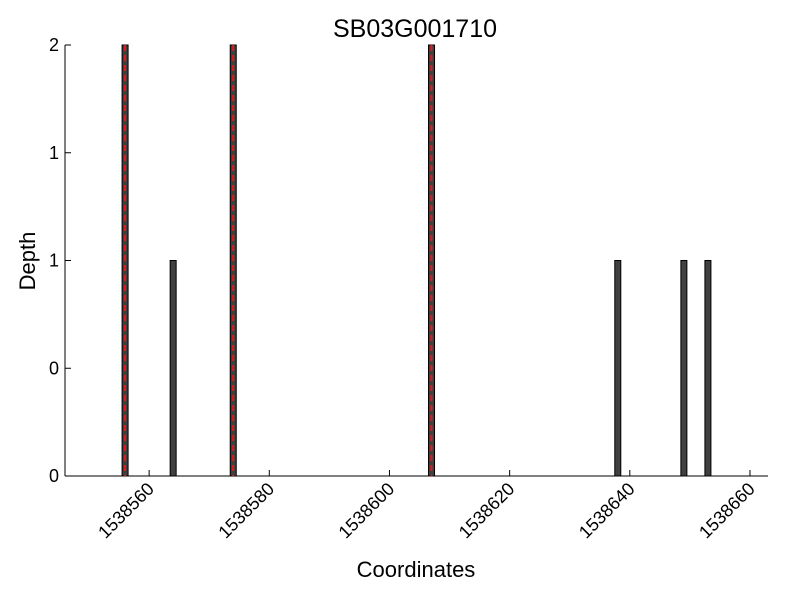 The height and width of the screenshot is (600, 800). Describe the element at coordinates (54, 45) in the screenshot. I see `y-tick-label: 2` at that location.